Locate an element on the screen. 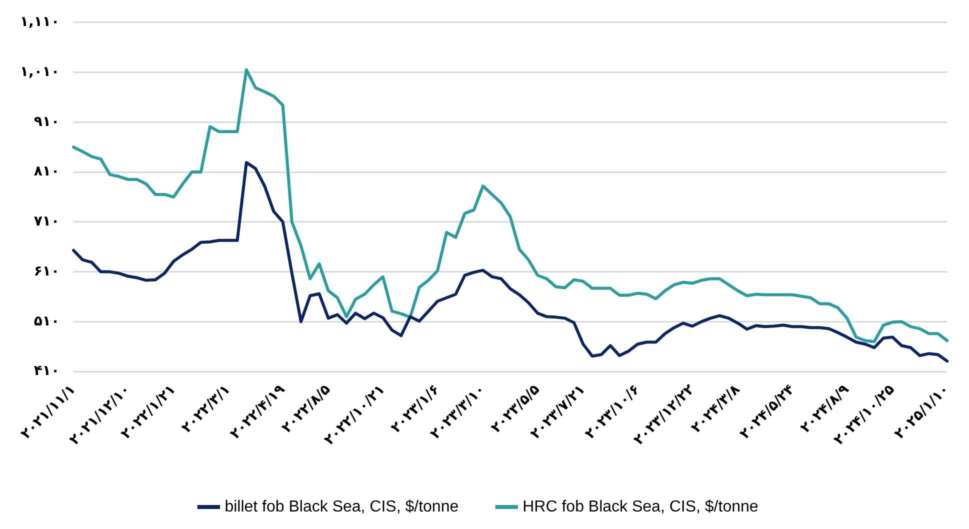  y-tick-label: ۹۱۰ is located at coordinates (47, 122).